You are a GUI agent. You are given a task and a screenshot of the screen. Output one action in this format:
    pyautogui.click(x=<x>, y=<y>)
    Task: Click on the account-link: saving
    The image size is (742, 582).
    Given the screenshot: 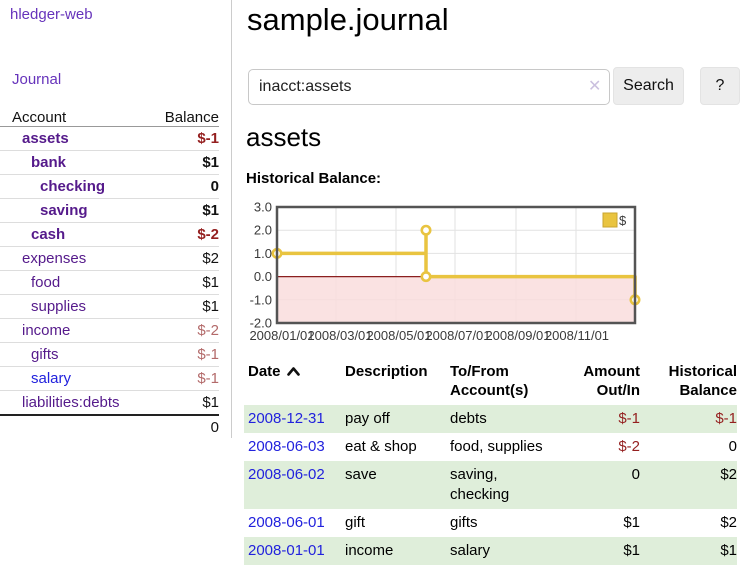 What is the action you would take?
    pyautogui.click(x=64, y=210)
    